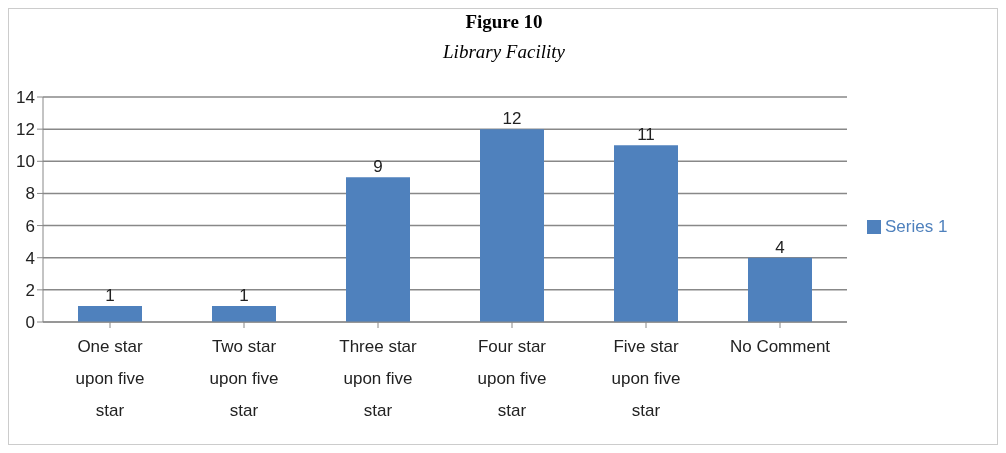 Image resolution: width=1006 pixels, height=453 pixels. What do you see at coordinates (780, 346) in the screenshot?
I see `x-tick-label: No Comment` at bounding box center [780, 346].